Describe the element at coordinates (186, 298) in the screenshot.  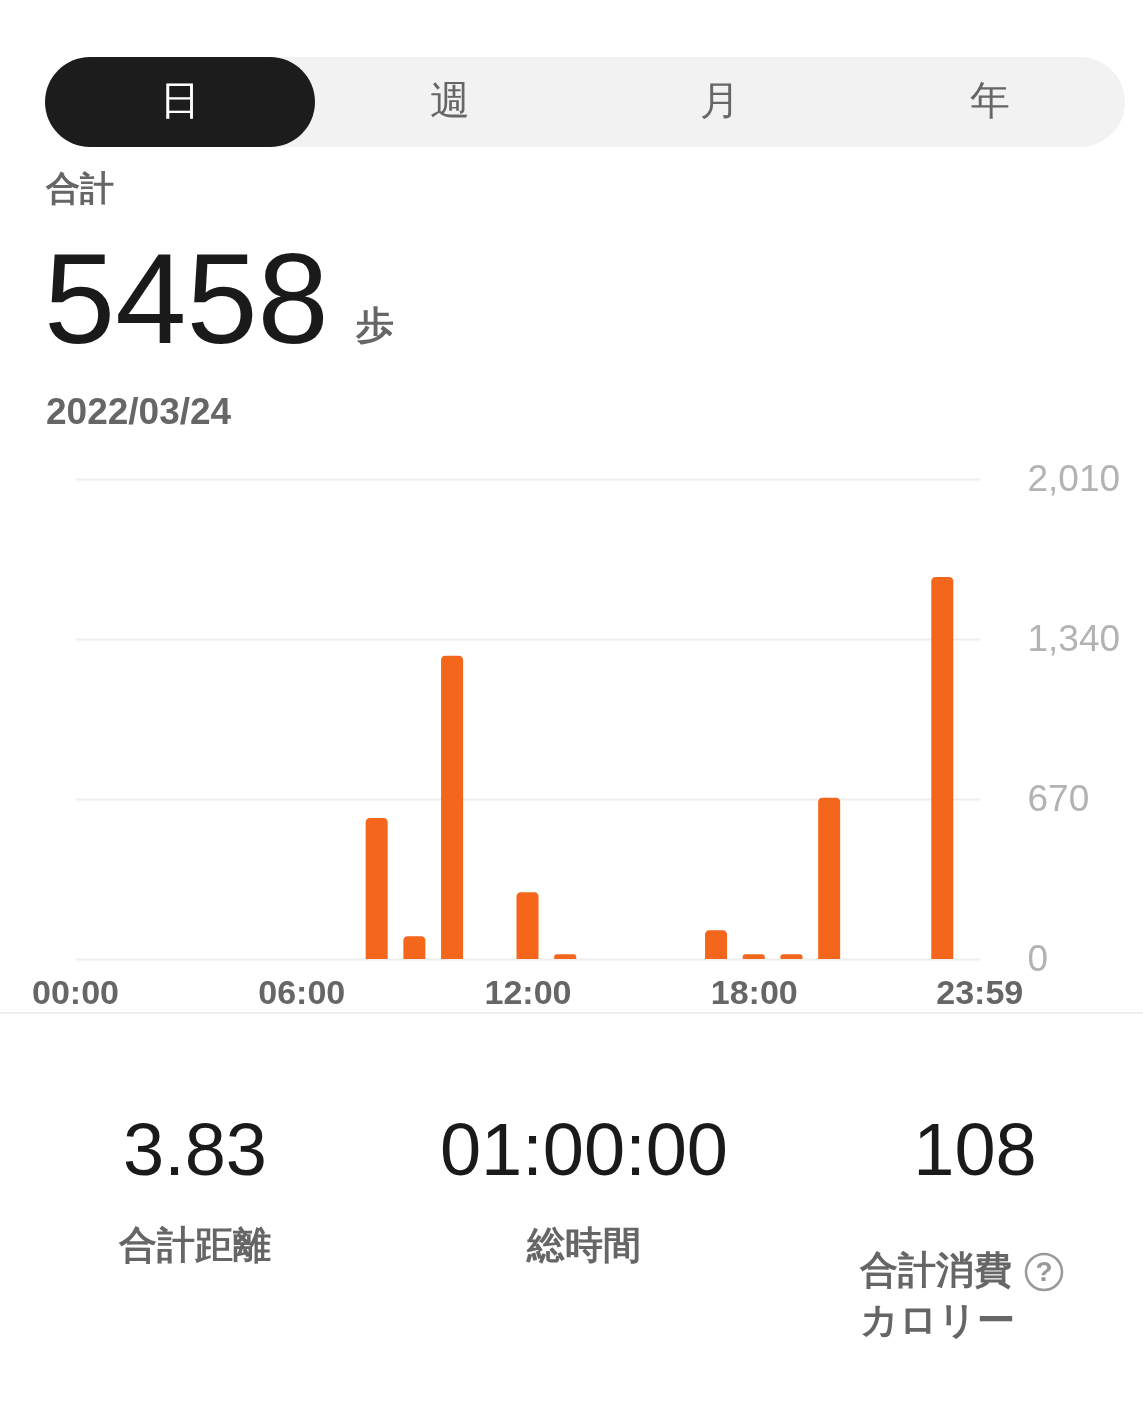
I see `text: 5458` at that location.